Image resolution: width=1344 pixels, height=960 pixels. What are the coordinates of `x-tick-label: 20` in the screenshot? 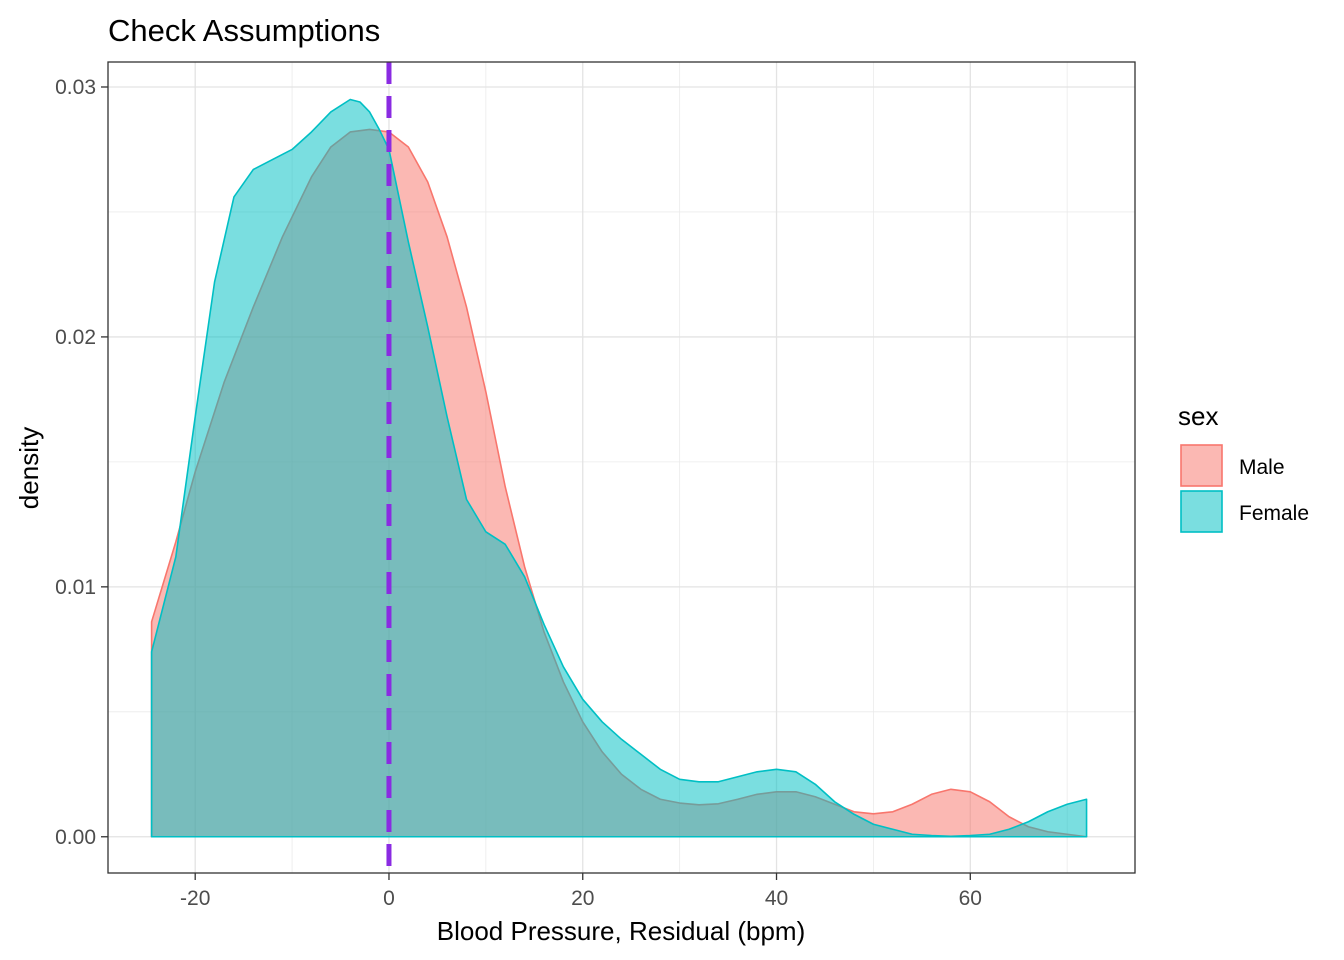 It's located at (582, 898).